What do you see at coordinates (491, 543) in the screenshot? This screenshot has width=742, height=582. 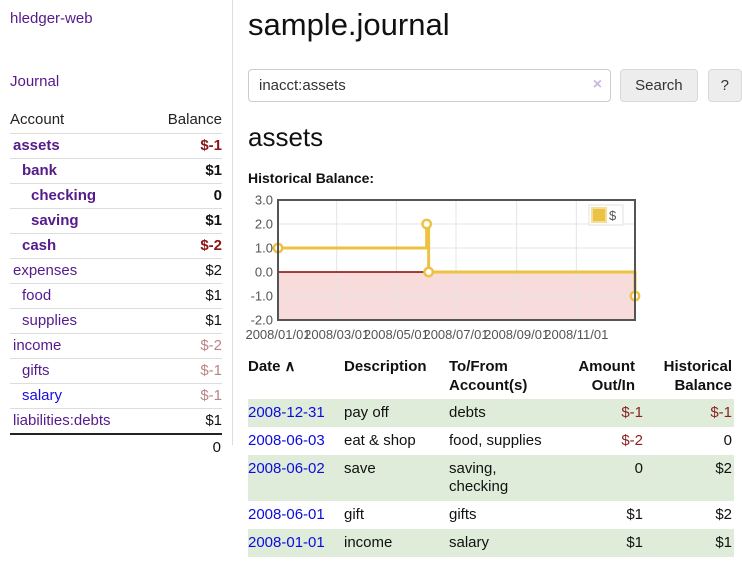 I see `register-row: 2008-01-01 income salary $1 $1` at bounding box center [491, 543].